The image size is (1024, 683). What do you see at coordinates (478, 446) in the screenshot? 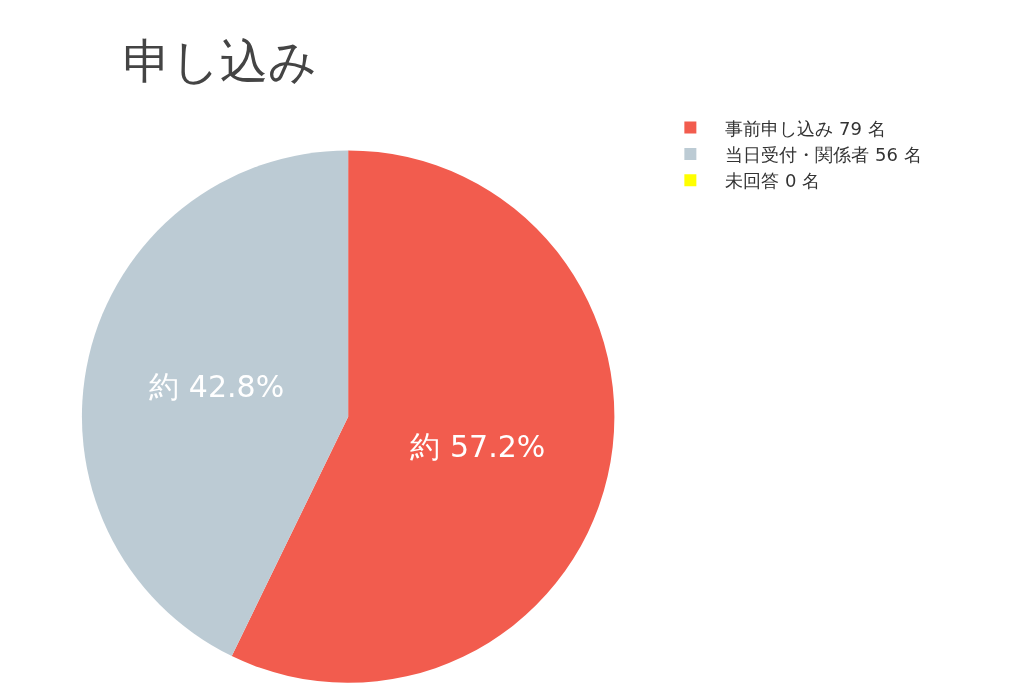
I see `data-label: 約 57.2%` at bounding box center [478, 446].